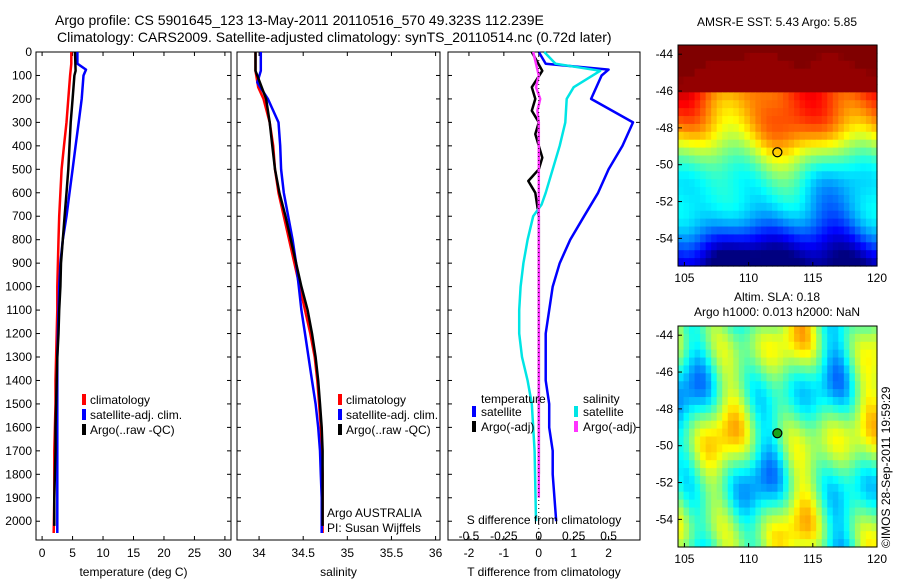  What do you see at coordinates (574, 536) in the screenshot?
I see `top-tick-label: 0.25` at bounding box center [574, 536].